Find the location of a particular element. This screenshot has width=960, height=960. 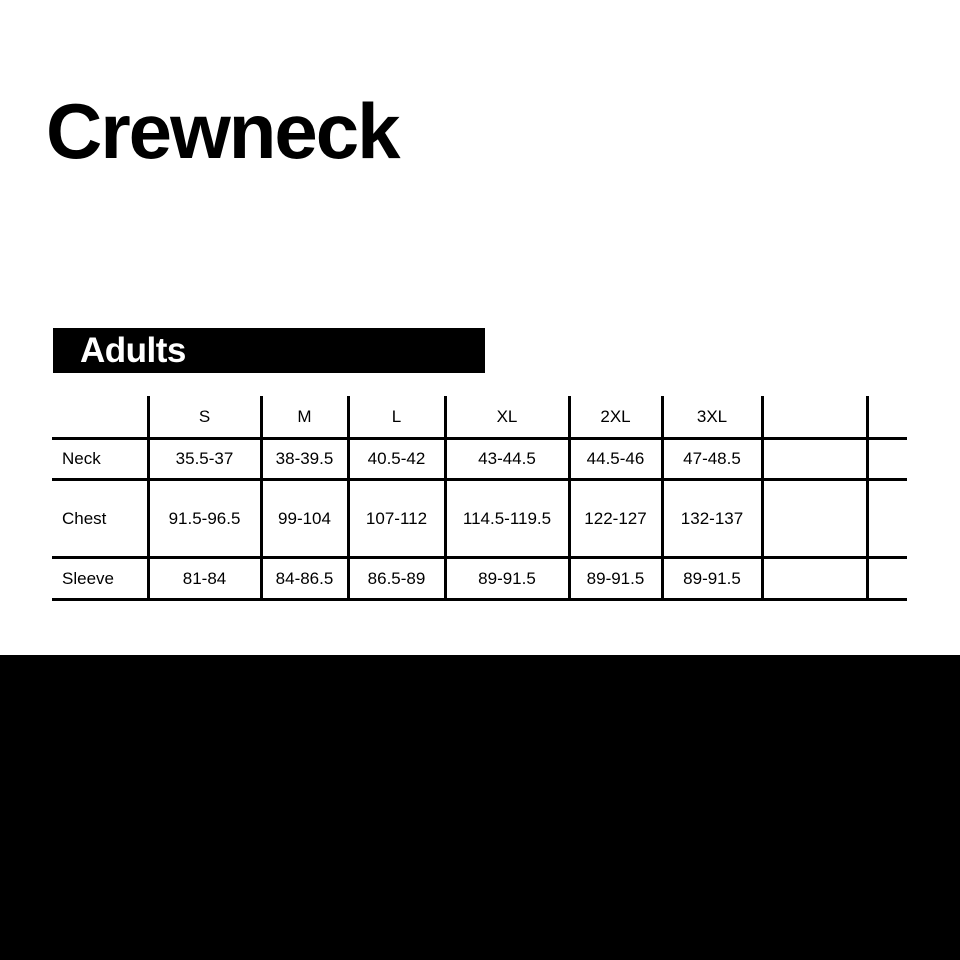

header-cell-xl: XL is located at coordinates (506, 417).